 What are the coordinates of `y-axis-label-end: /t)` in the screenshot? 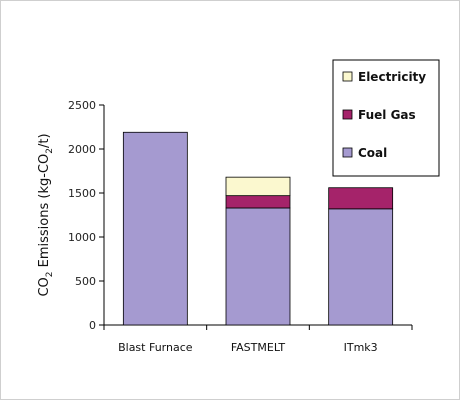 It's located at (44, 140).